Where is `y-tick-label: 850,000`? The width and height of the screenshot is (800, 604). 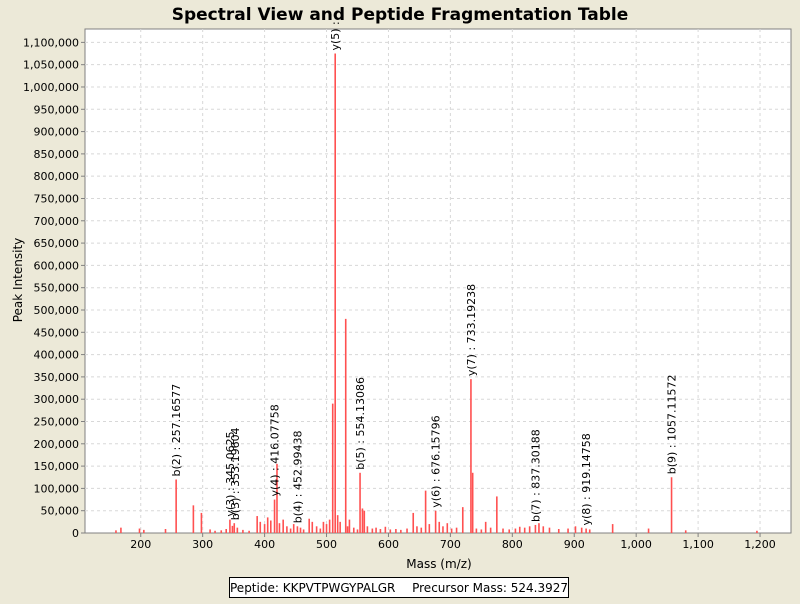 y-tick-label: 850,000 is located at coordinates (57, 154).